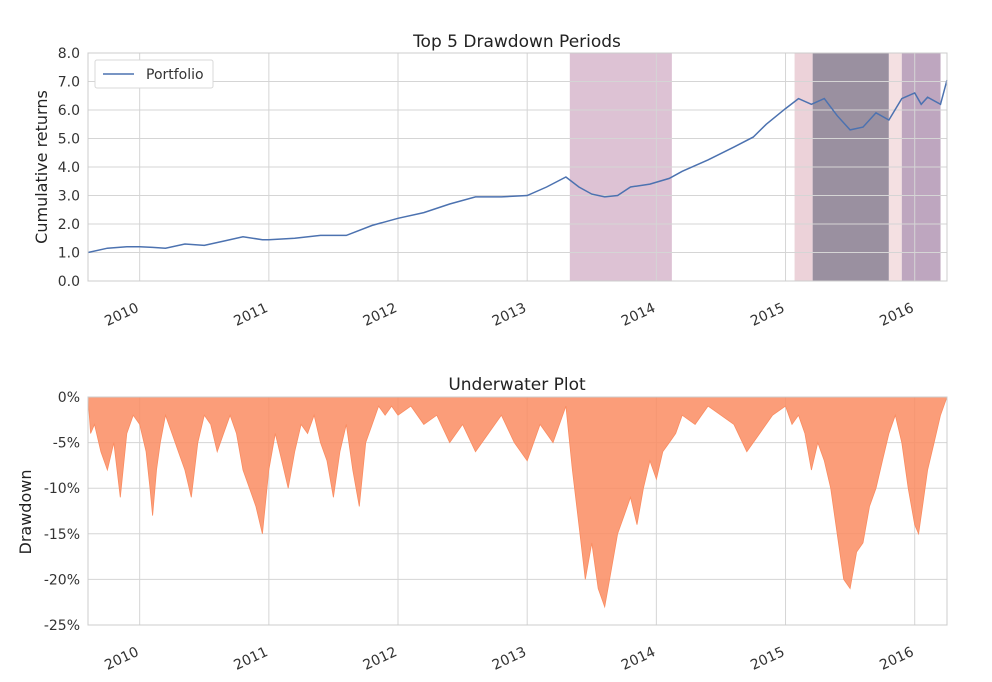 The width and height of the screenshot is (992, 682). What do you see at coordinates (25, 512) in the screenshot?
I see `bottom-y-axis-label: Drawdown` at bounding box center [25, 512].